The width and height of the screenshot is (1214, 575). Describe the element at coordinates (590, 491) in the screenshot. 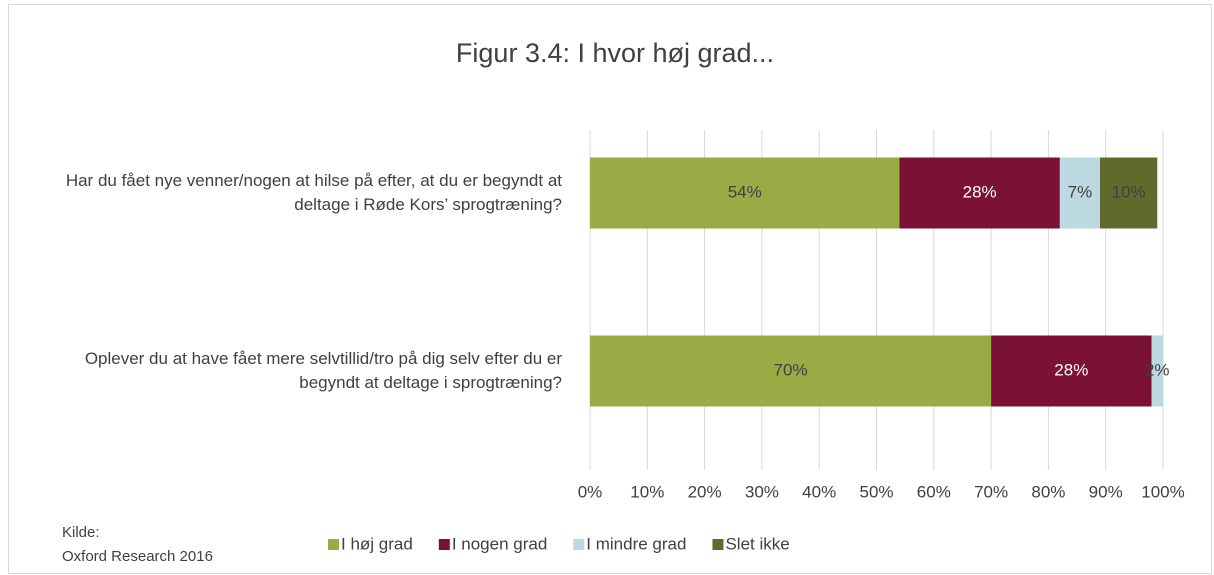

I see `x-tick-label: 0%` at that location.